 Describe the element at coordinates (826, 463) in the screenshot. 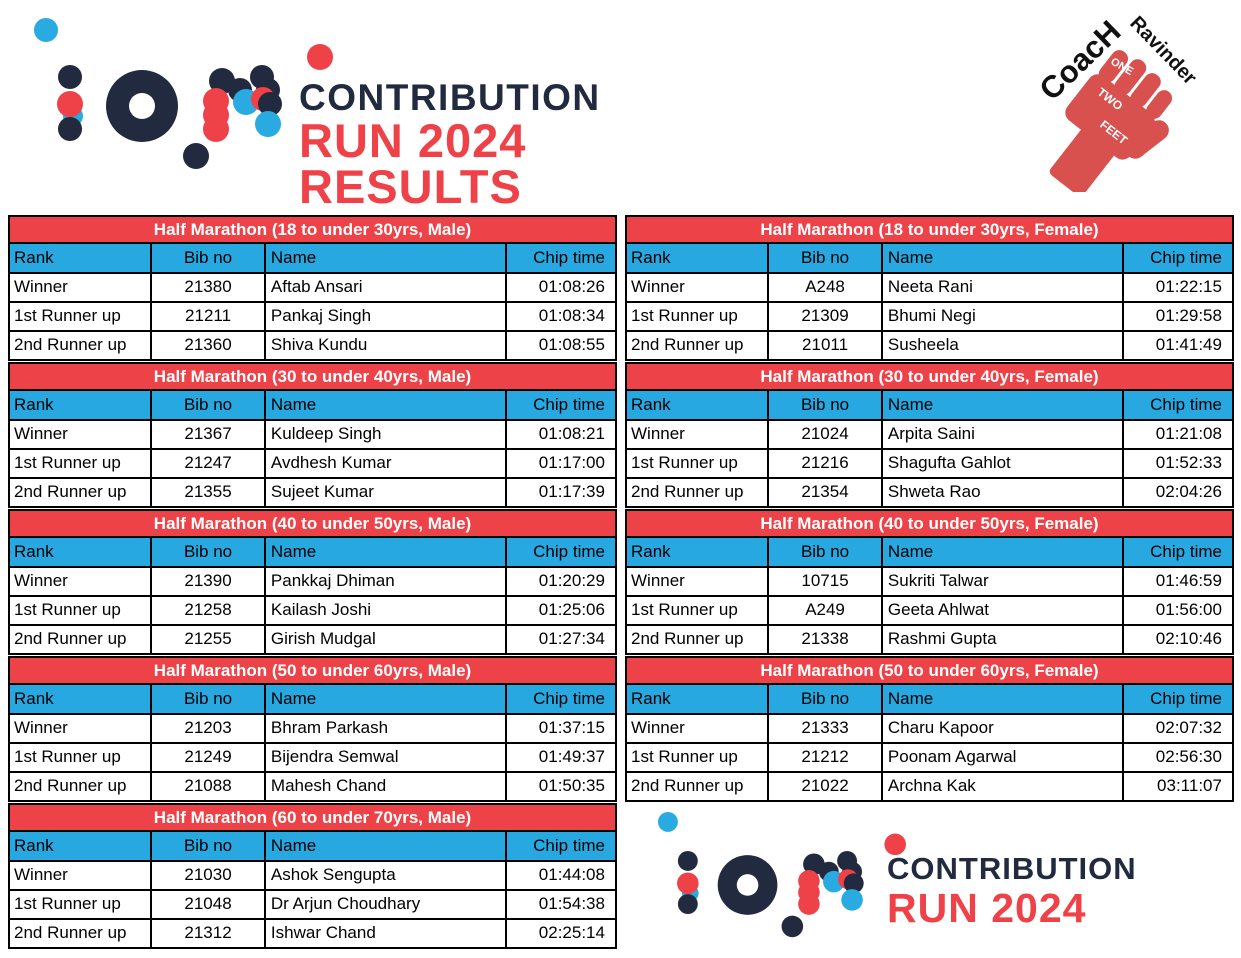

I see `cell-bib: 21216` at that location.